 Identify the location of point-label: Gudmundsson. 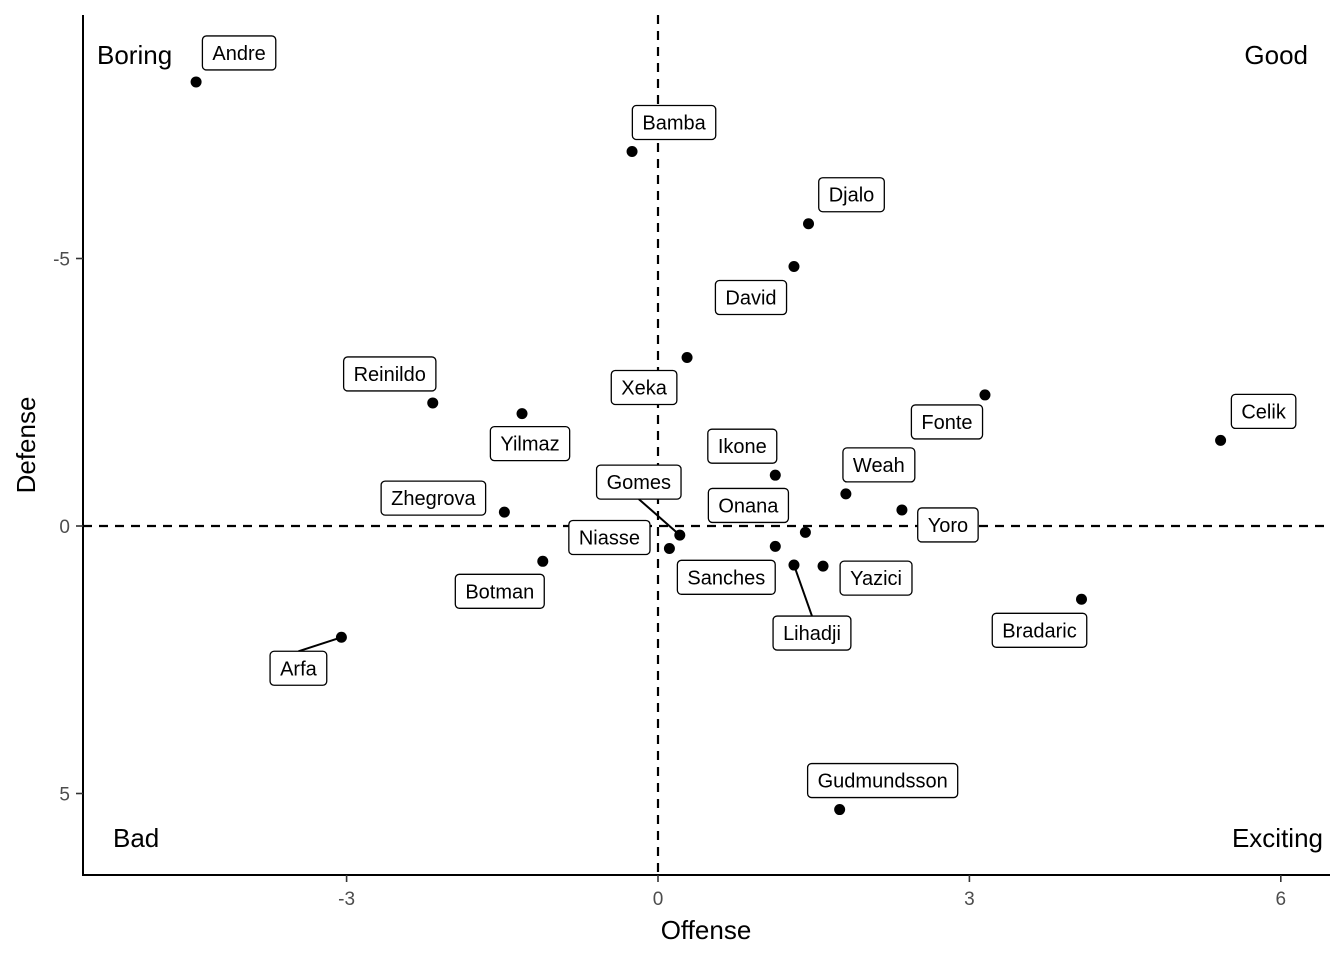
(882, 780).